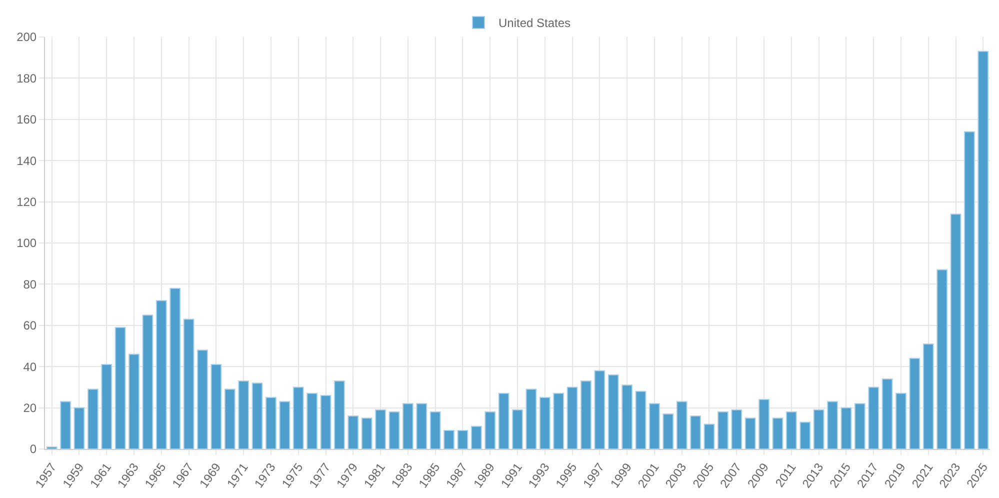 The width and height of the screenshot is (999, 498). Describe the element at coordinates (26, 243) in the screenshot. I see `y-tick-label: 100` at that location.